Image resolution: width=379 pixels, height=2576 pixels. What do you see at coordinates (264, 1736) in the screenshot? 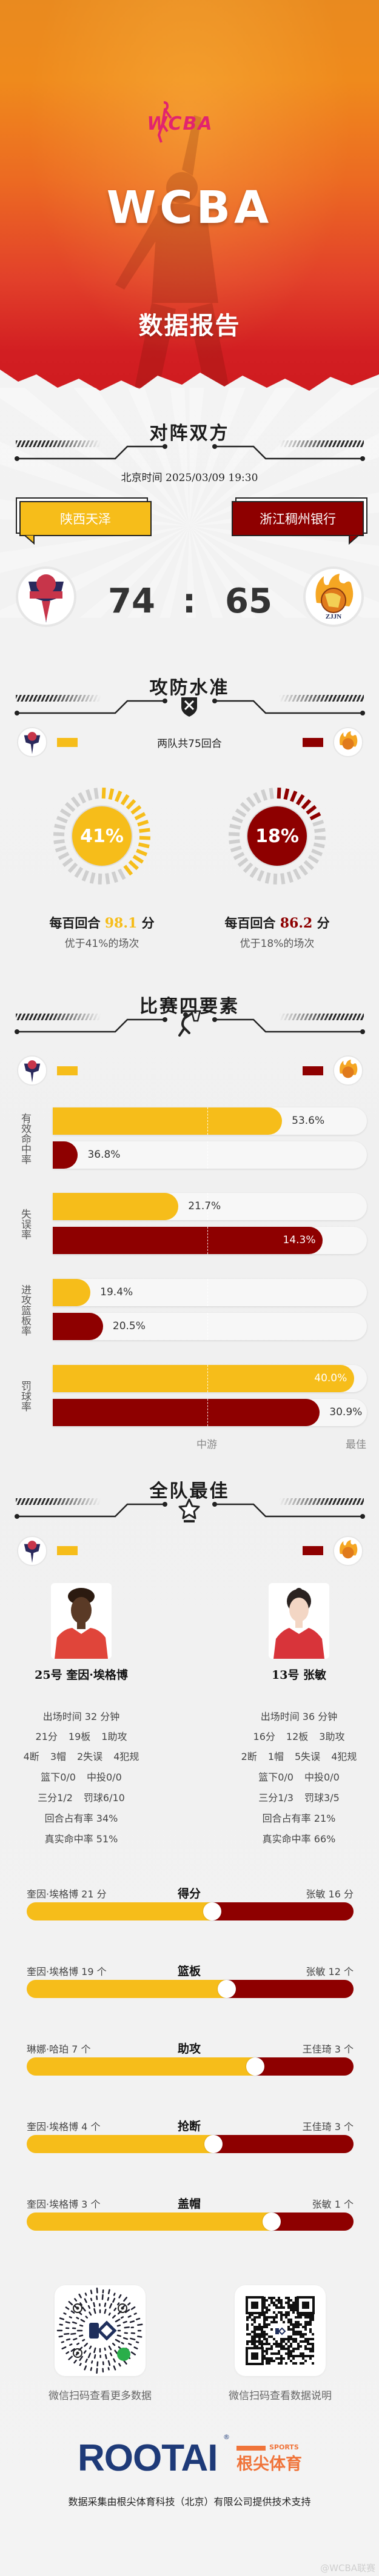
I see `stat-item: 16分` at bounding box center [264, 1736].